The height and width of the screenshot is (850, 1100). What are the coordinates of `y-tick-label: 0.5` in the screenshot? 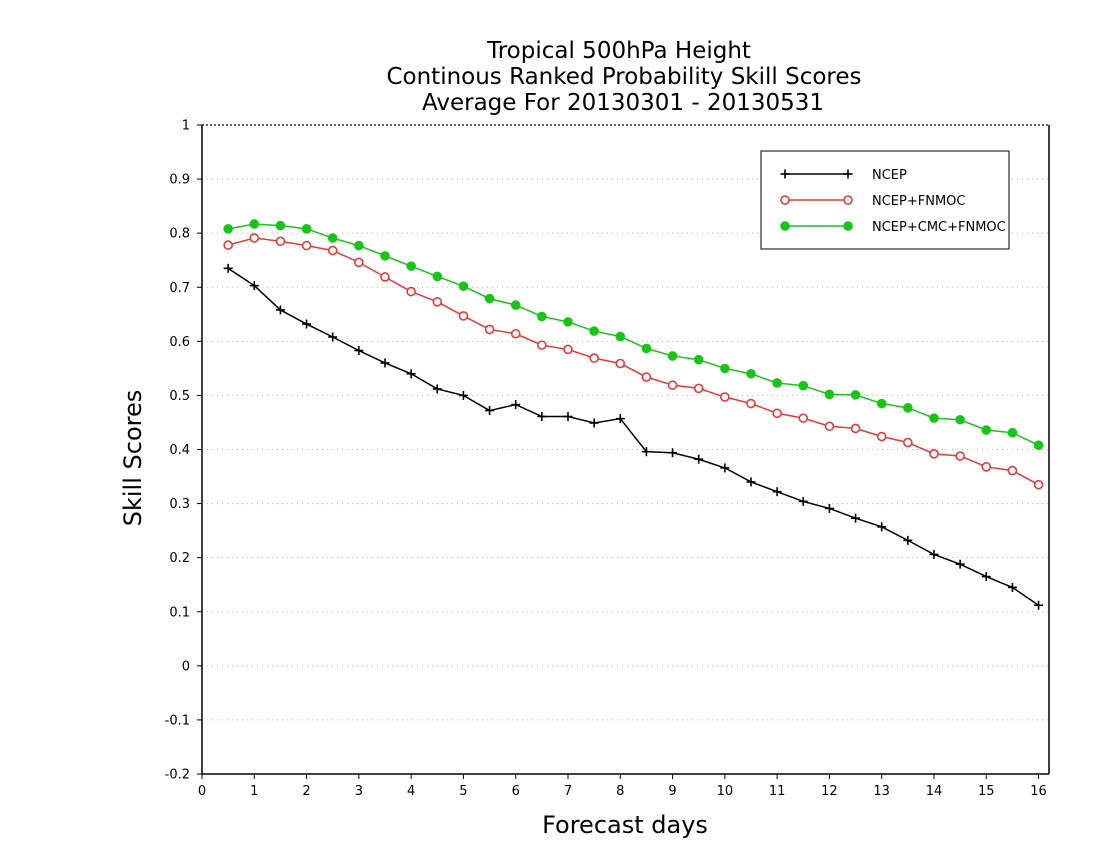 It's located at (179, 396).